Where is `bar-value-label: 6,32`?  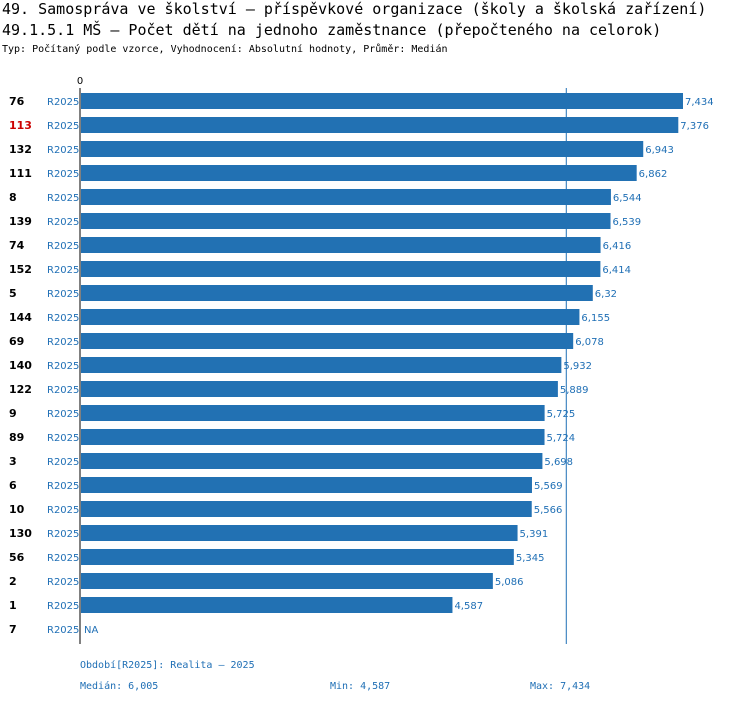 bar-value-label: 6,32 is located at coordinates (606, 294).